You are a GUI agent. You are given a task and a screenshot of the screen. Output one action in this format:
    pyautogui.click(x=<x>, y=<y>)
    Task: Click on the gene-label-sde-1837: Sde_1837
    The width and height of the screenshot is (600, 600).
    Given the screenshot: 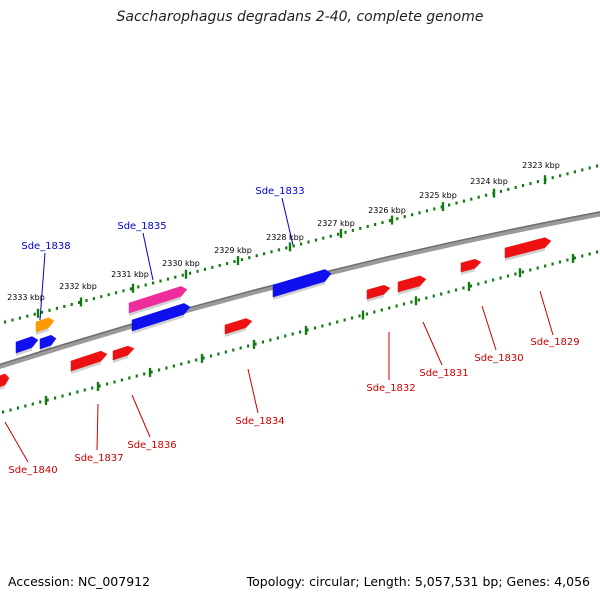 What is the action you would take?
    pyautogui.click(x=98, y=458)
    